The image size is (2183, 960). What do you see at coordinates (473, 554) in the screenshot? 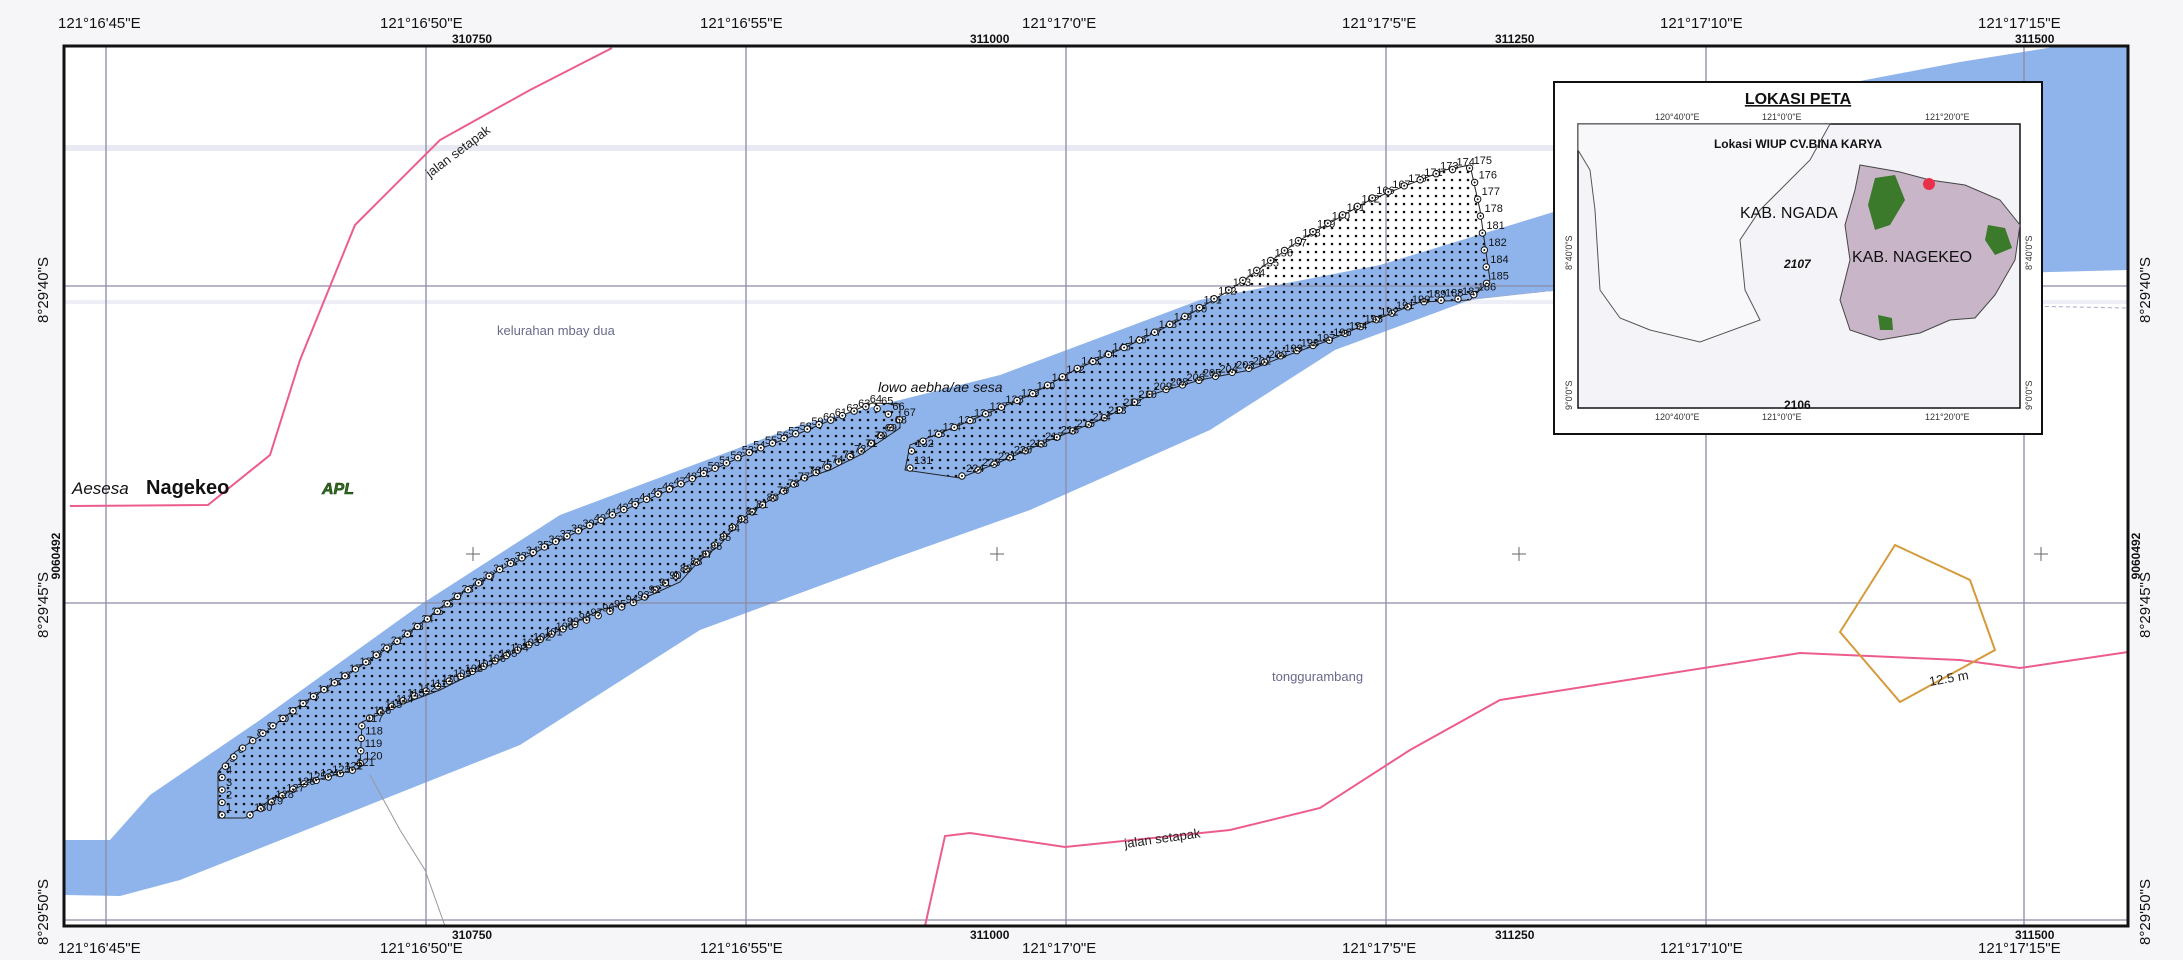
I see `utm-cross` at bounding box center [473, 554].